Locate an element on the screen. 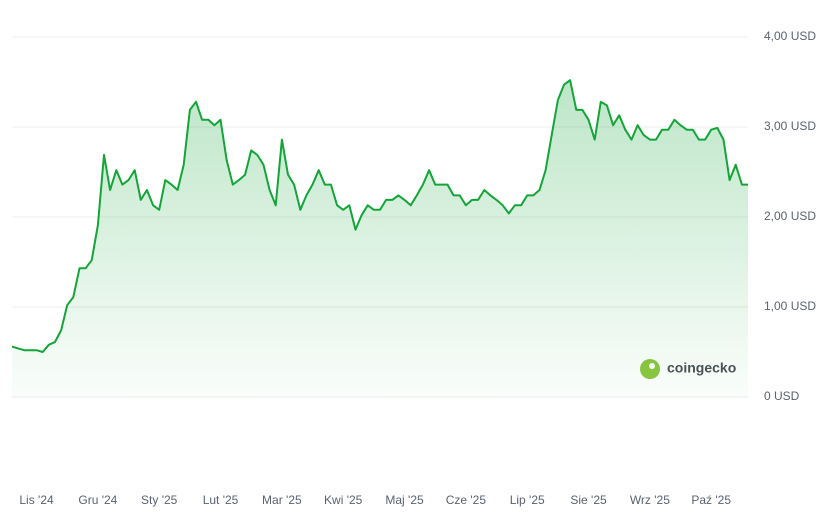 Image resolution: width=824 pixels, height=522 pixels. x-tick-label: Sty '25 is located at coordinates (159, 500).